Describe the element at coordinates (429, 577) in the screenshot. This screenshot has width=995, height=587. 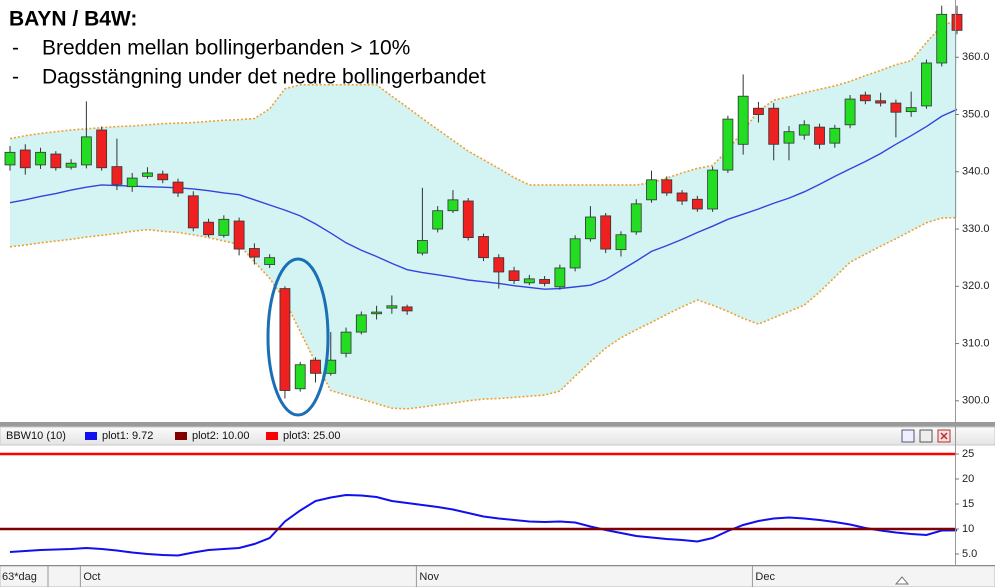
I see `x-tick-label: Nov` at that location.